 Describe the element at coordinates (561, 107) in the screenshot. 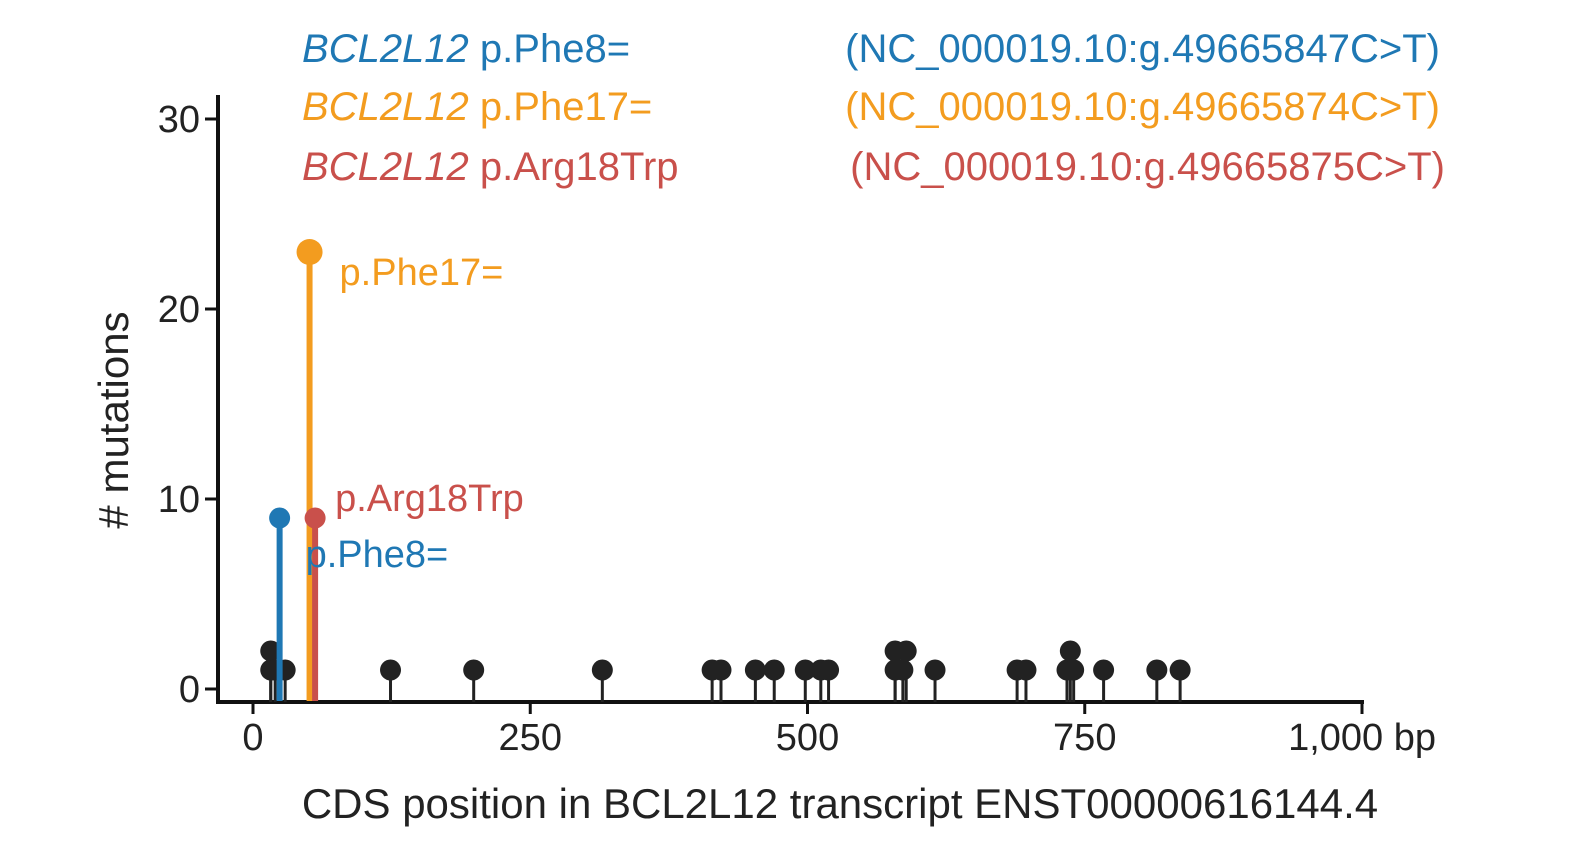

I see `legend-variant: p.Phe17=` at that location.